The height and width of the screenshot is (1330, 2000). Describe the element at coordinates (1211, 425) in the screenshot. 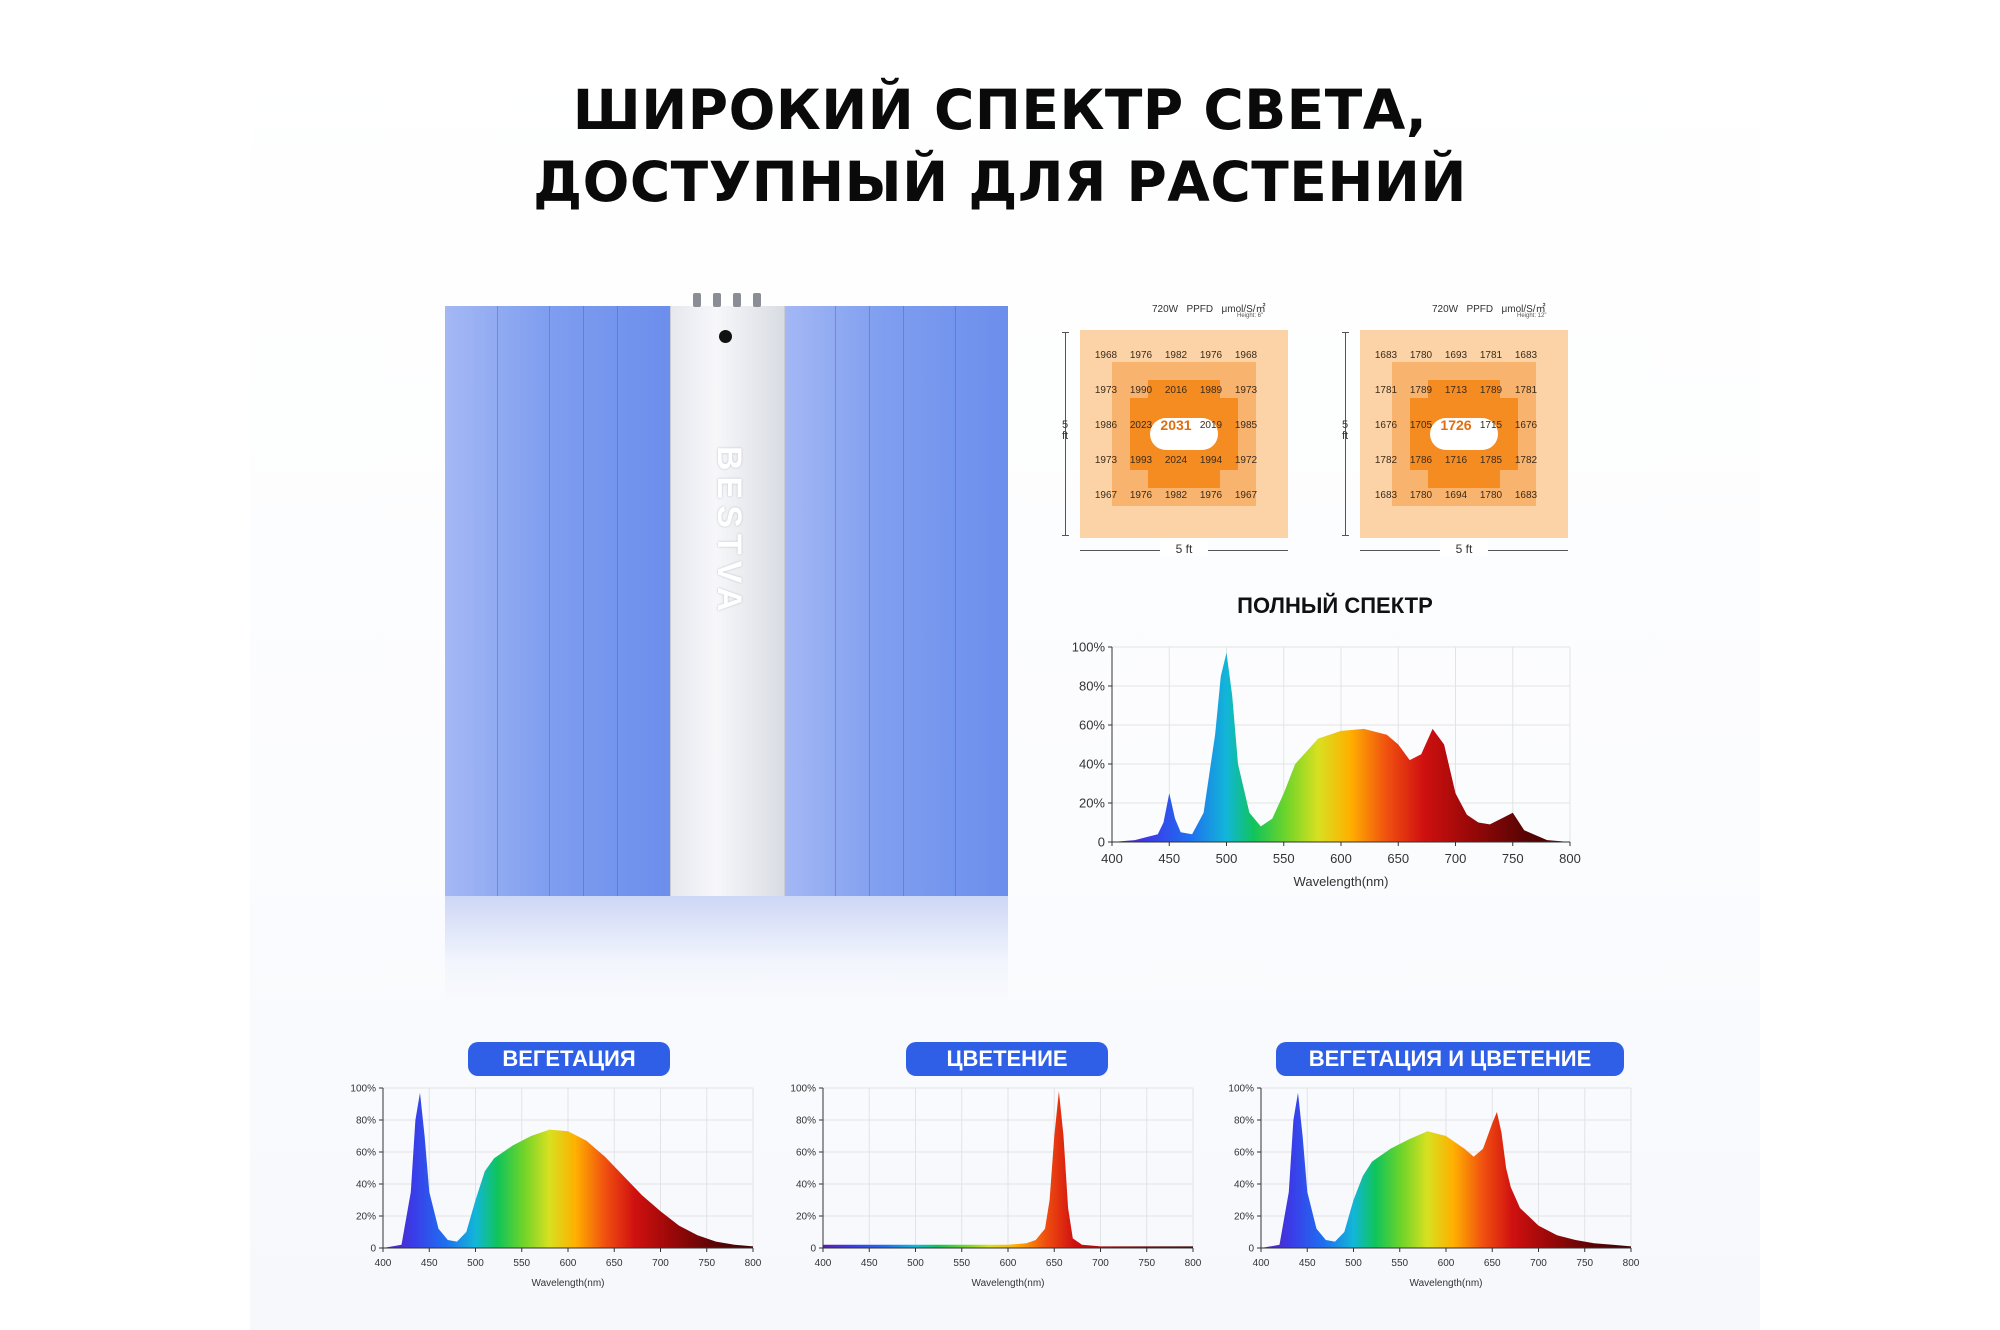

I see `ppfd-cell-value: 2019` at that location.